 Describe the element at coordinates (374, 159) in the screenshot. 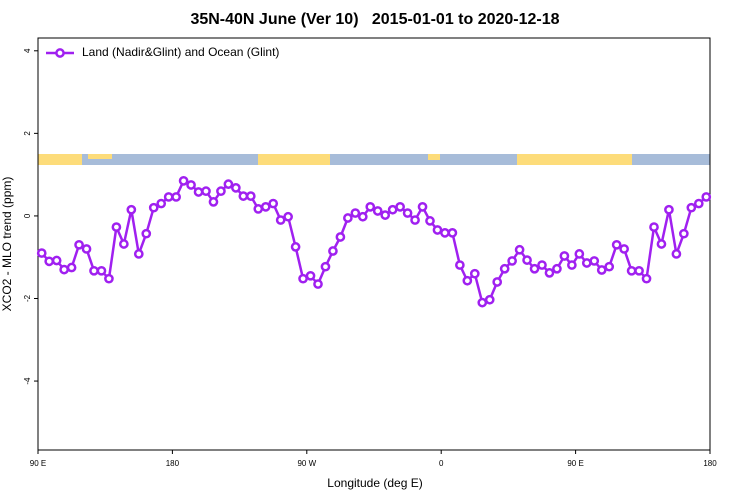

I see `land-ocean-strip` at that location.